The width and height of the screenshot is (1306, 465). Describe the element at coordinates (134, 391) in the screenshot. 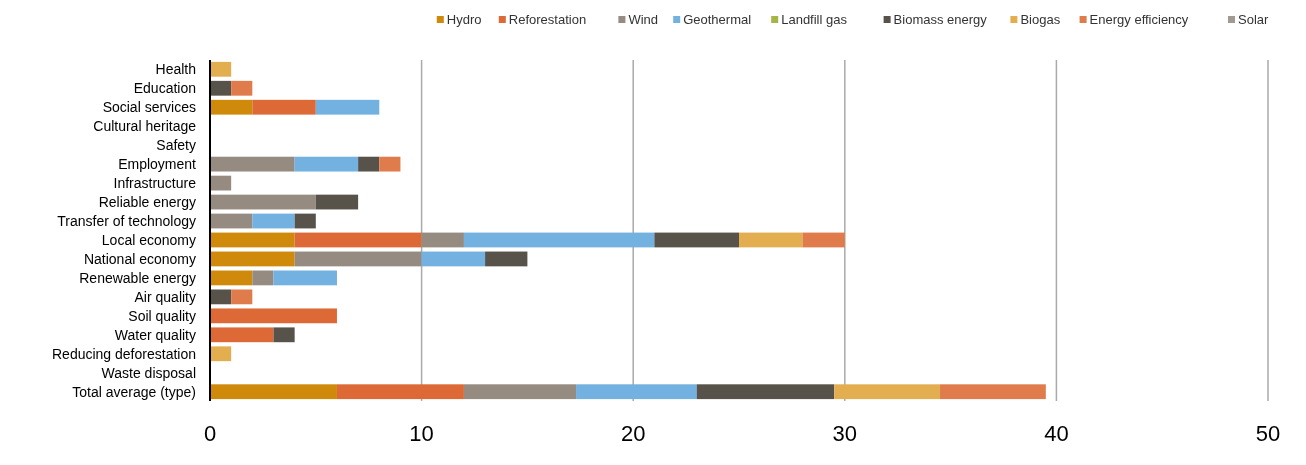

I see `y-tick-label: Total average (type)` at that location.